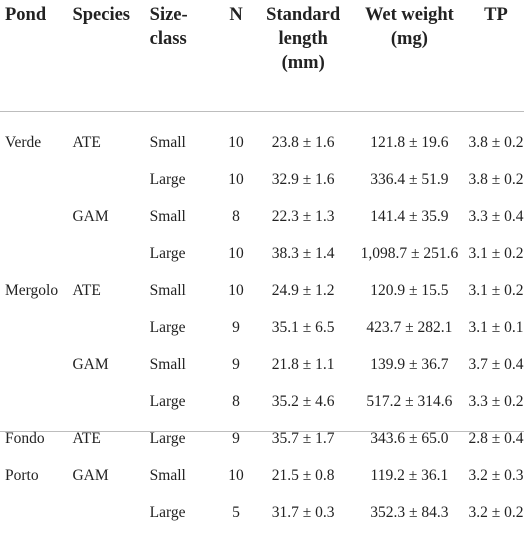 This screenshot has height=533, width=524. I want to click on cell-standard-length: 21.5 ± 0.8, so click(303, 475).